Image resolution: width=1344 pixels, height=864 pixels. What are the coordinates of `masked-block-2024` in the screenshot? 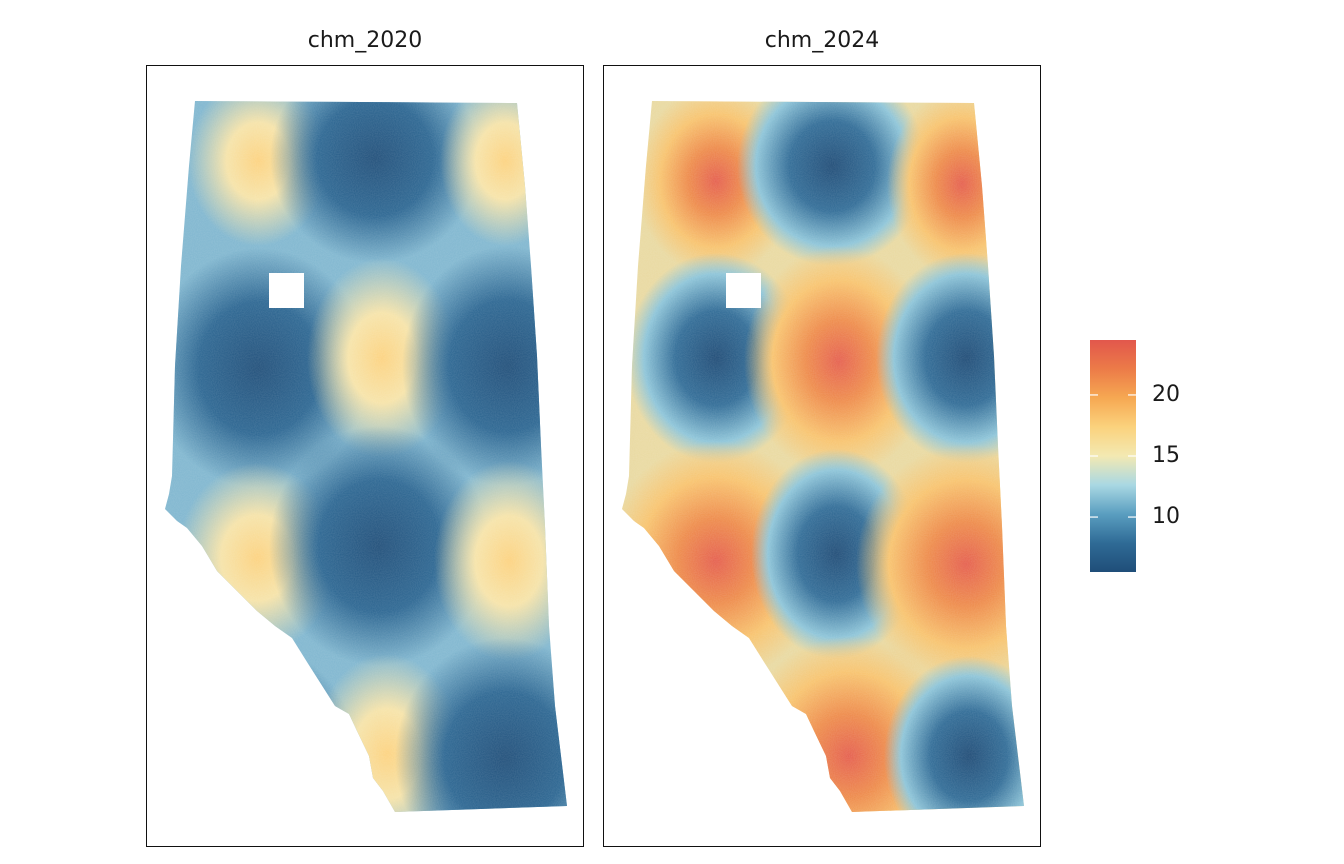 It's located at (743, 290).